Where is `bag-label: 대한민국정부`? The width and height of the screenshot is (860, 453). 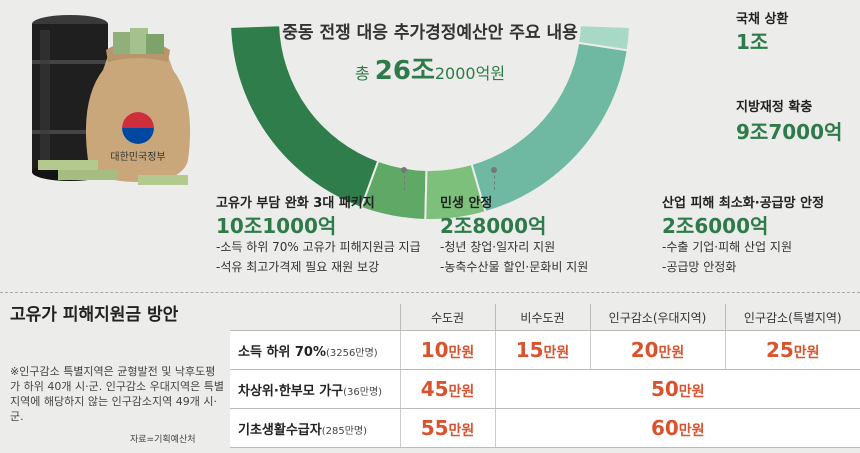
bag-label: 대한민국정부 is located at coordinates (137, 157).